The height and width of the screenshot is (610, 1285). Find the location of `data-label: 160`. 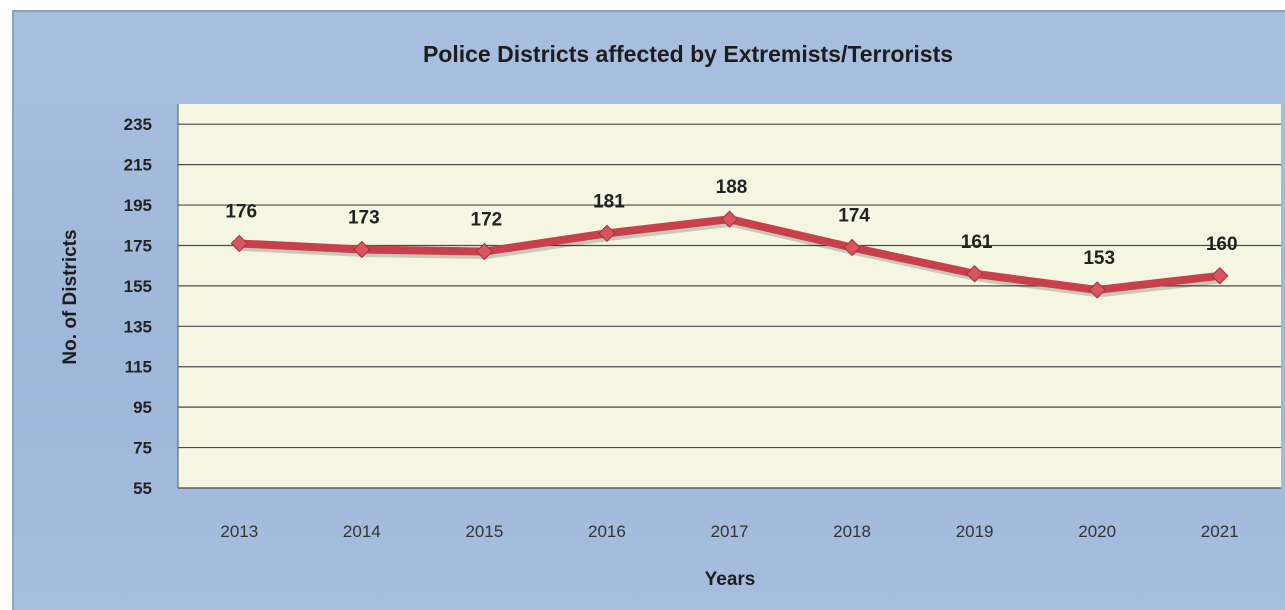

data-label: 160 is located at coordinates (1222, 244).